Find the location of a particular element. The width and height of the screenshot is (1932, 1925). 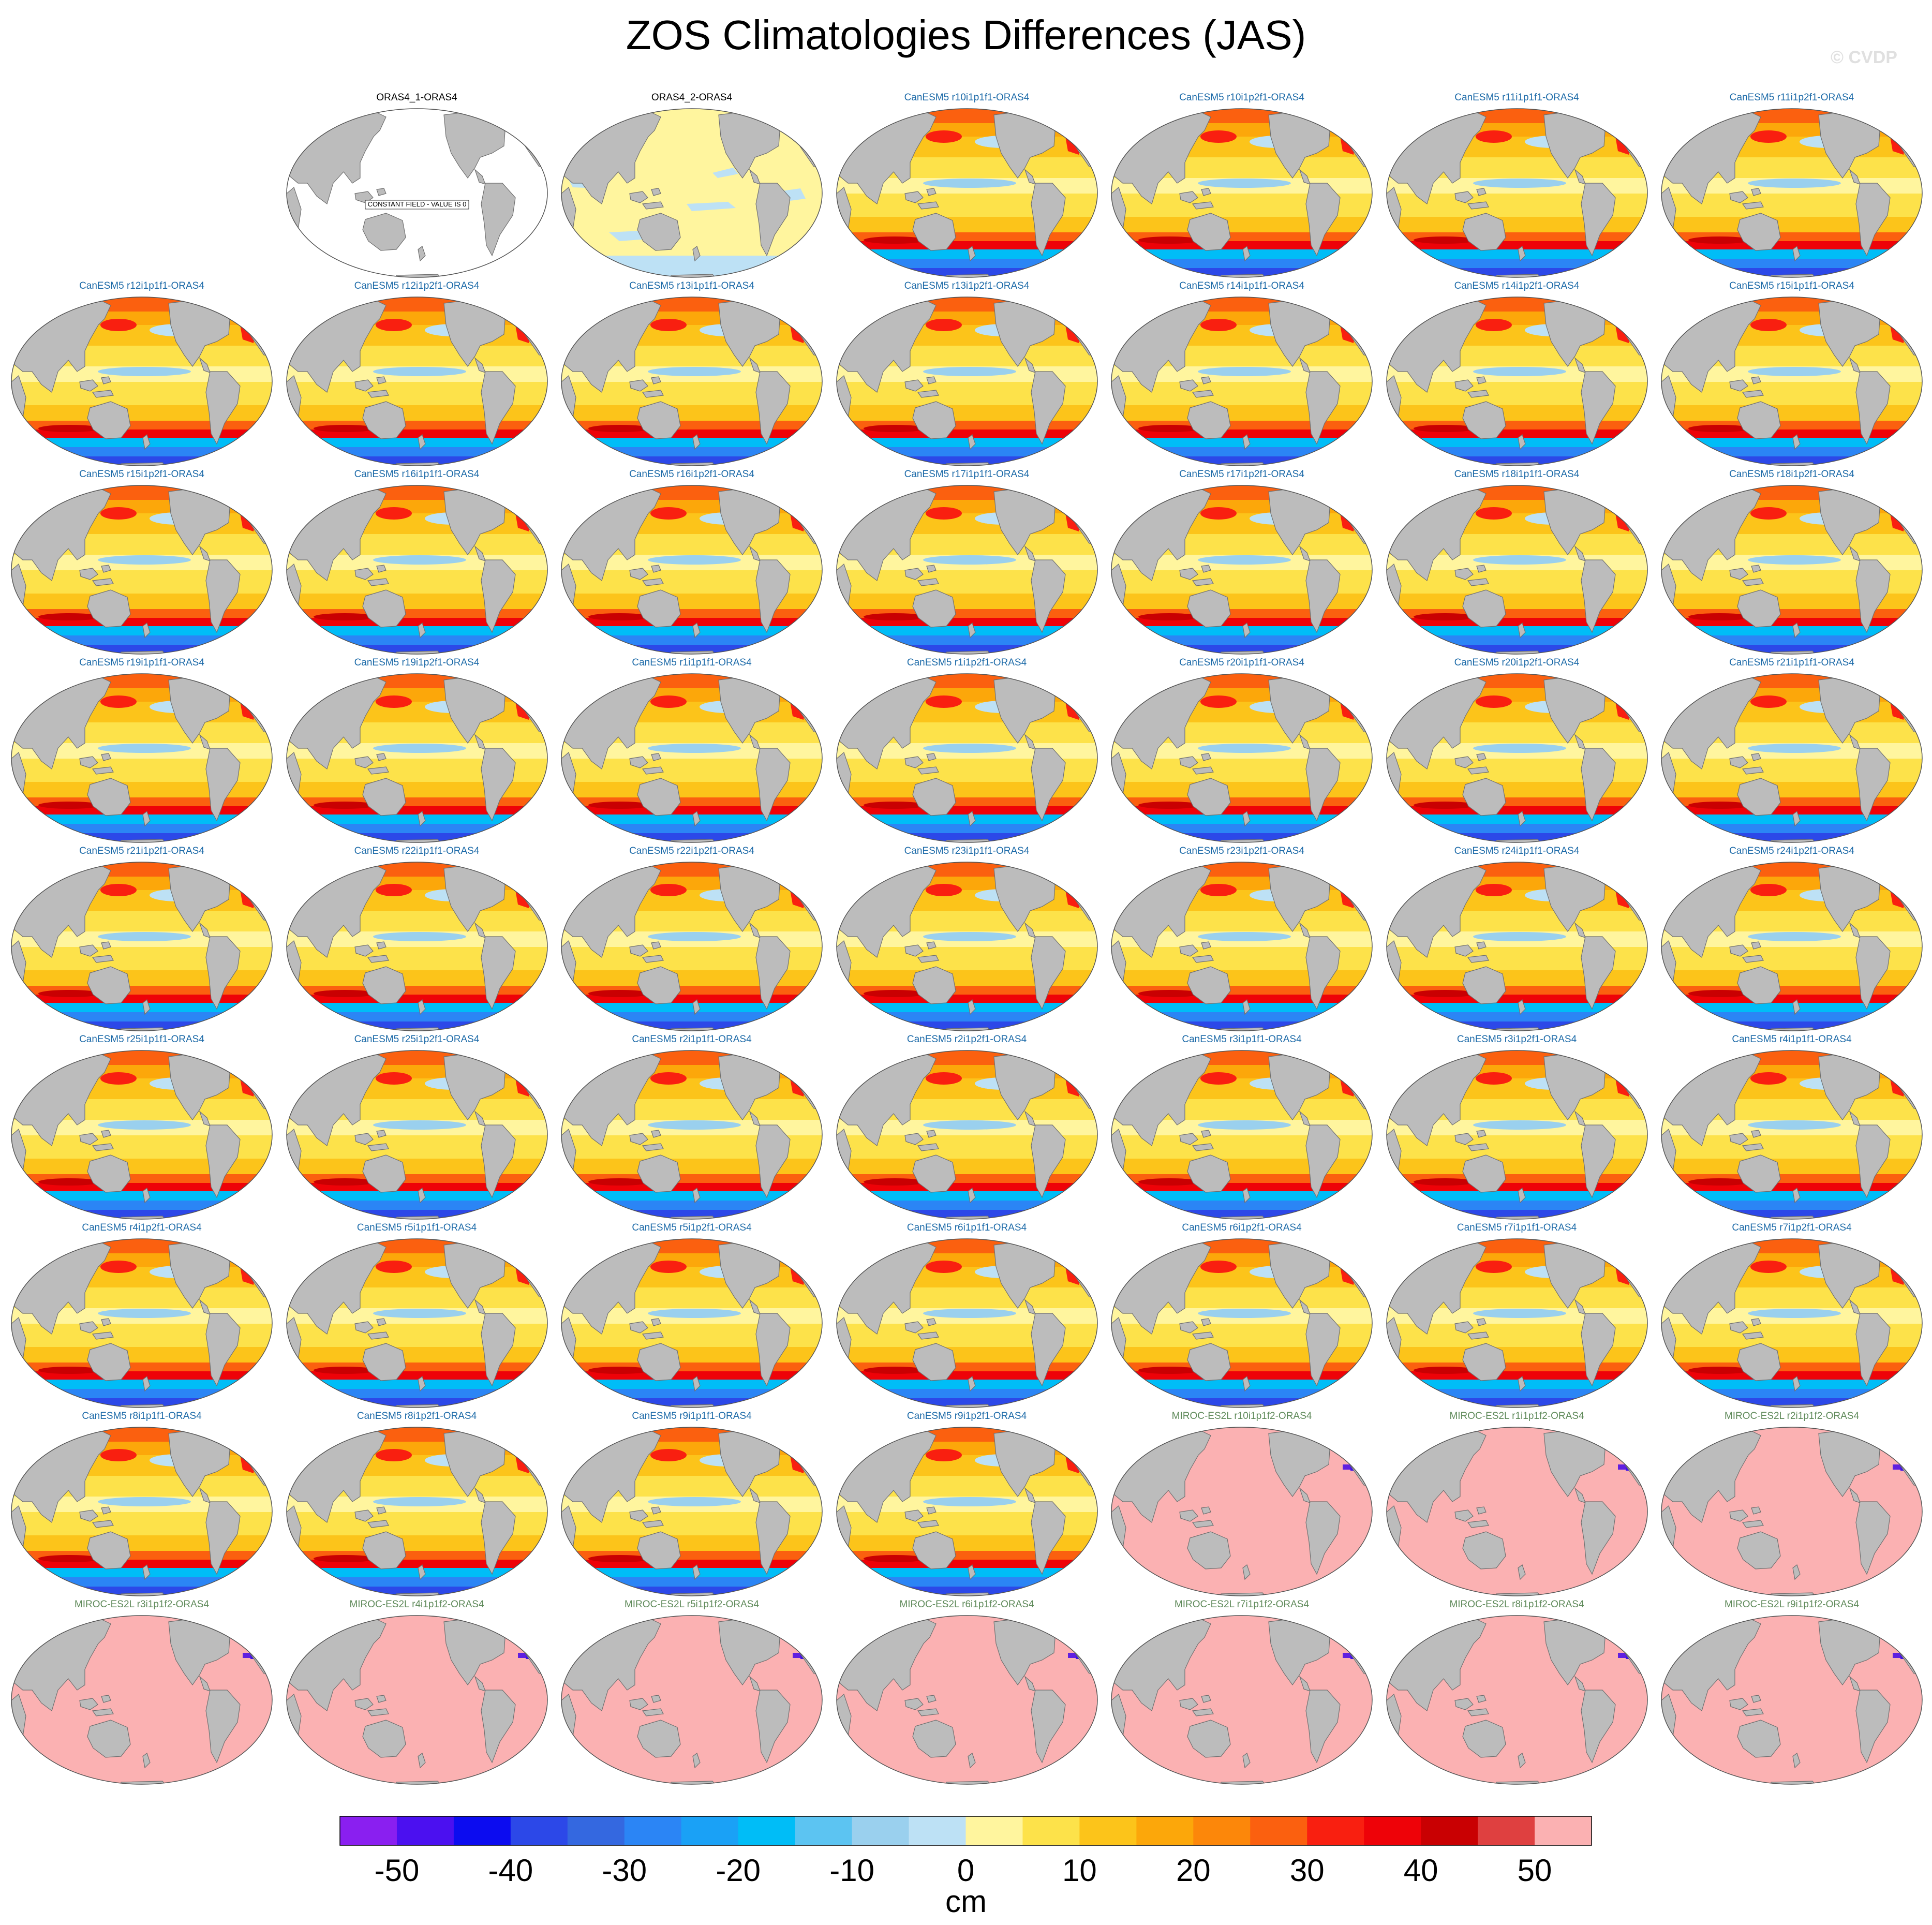

panel-title: MIROC-ES2L r9i1p1f2-ORAS4 is located at coordinates (1792, 1604).